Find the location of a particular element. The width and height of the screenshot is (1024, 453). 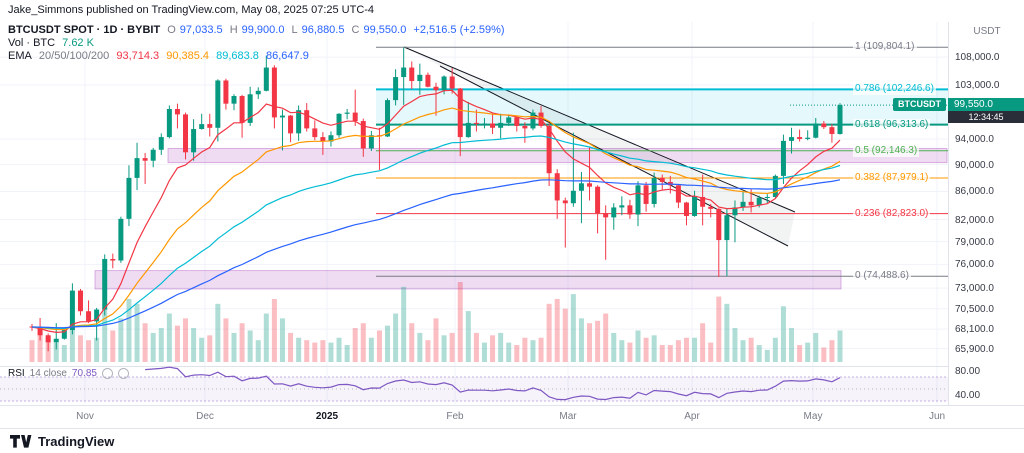

ohlc-low-label: L is located at coordinates (294, 30).